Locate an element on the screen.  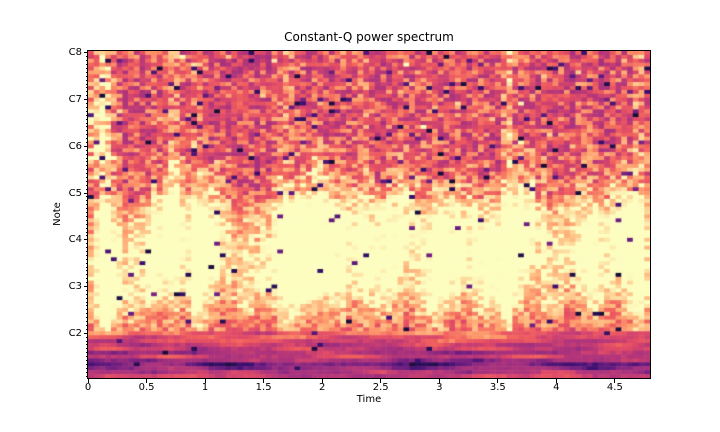
x-tick-label: 3.5 is located at coordinates (497, 387).